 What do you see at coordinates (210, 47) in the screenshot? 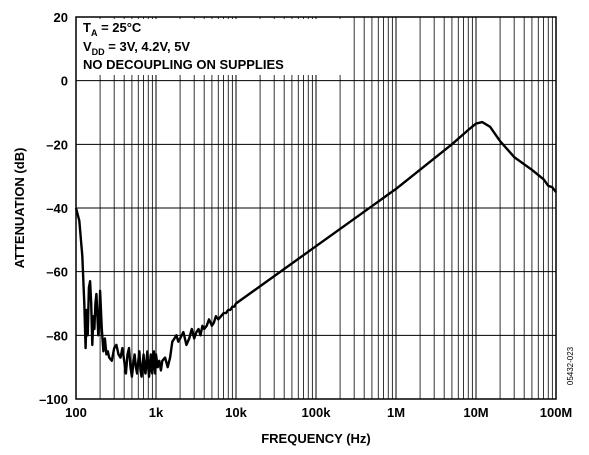
I see `annotation-background` at bounding box center [210, 47].